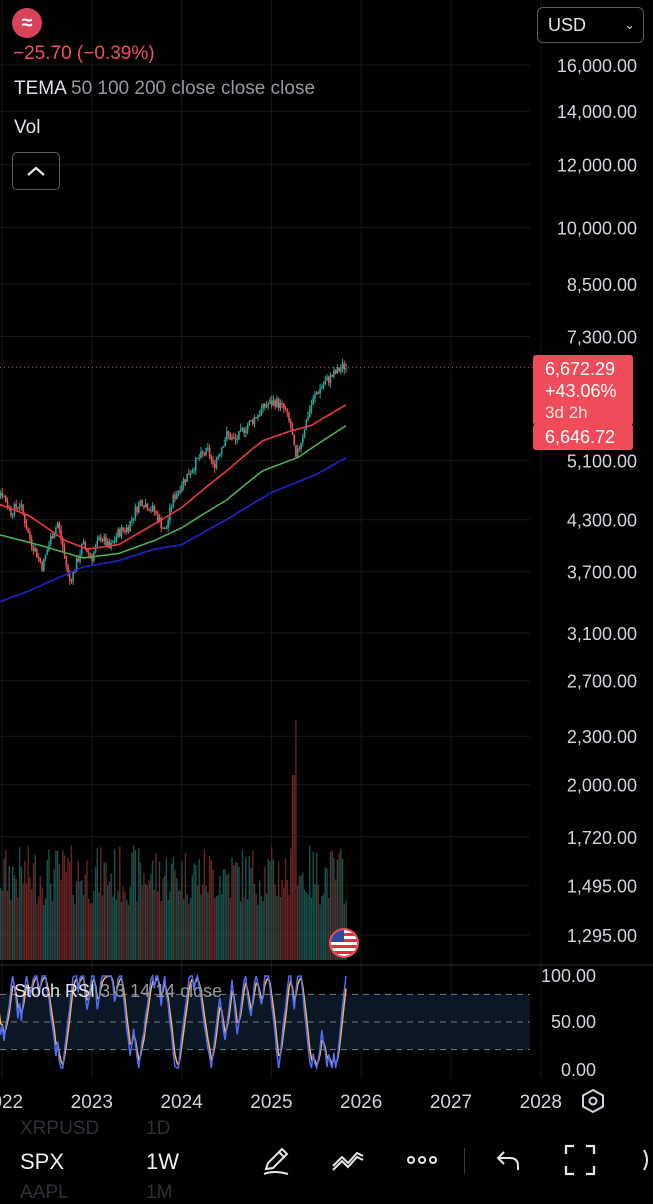 The height and width of the screenshot is (1204, 653). Describe the element at coordinates (590, 25) in the screenshot. I see `currency-select: USD ⌄` at that location.